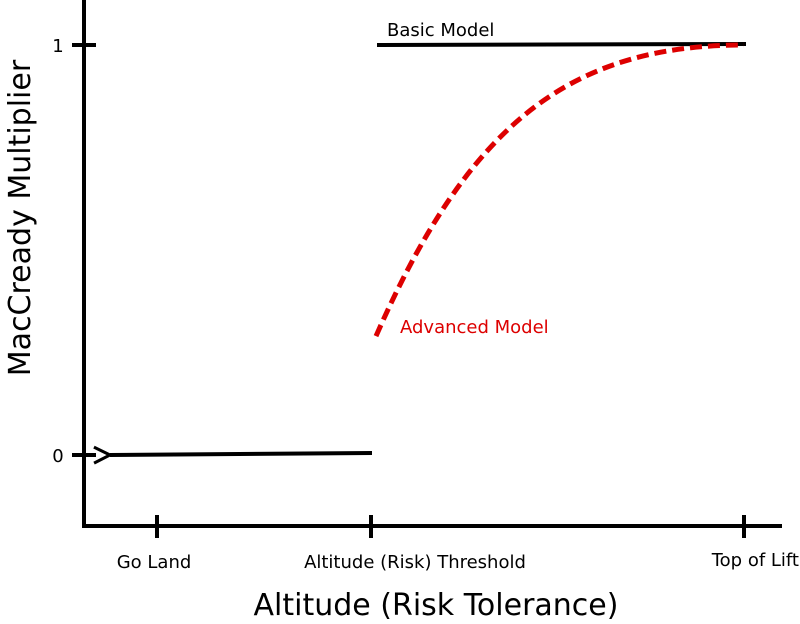  What do you see at coordinates (436, 605) in the screenshot?
I see `x-axis-title: Altitude (Risk Tolerance)` at bounding box center [436, 605].